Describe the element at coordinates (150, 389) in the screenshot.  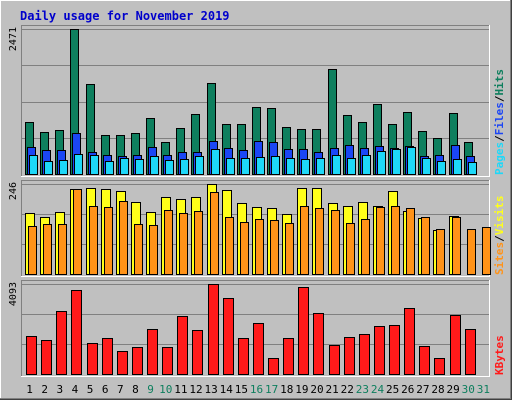
I see `x-tick-label: 9` at that location.